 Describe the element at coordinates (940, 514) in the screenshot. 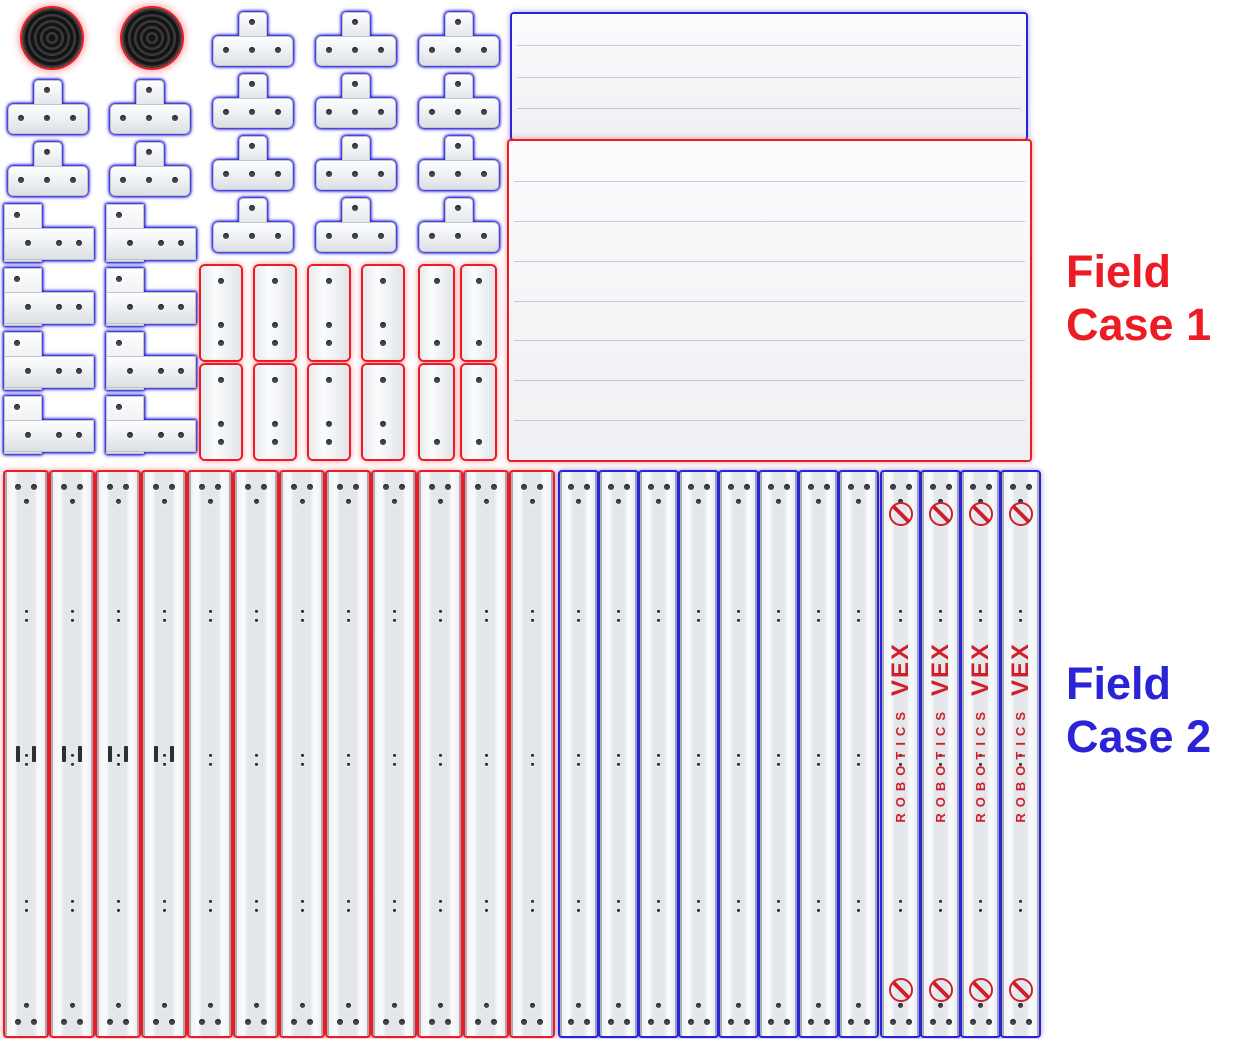

I see `vex-logo-icon` at that location.